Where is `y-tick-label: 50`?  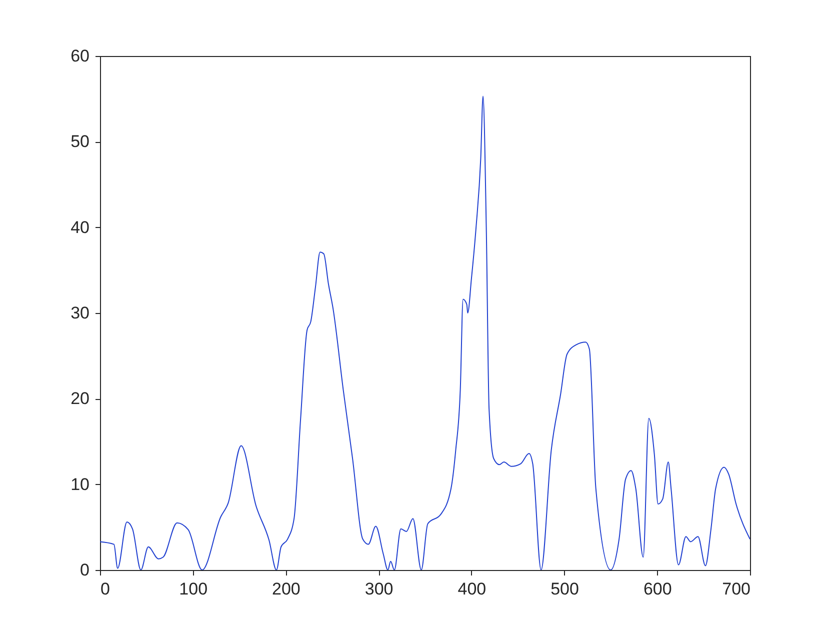 y-tick-label: 50 is located at coordinates (80, 142).